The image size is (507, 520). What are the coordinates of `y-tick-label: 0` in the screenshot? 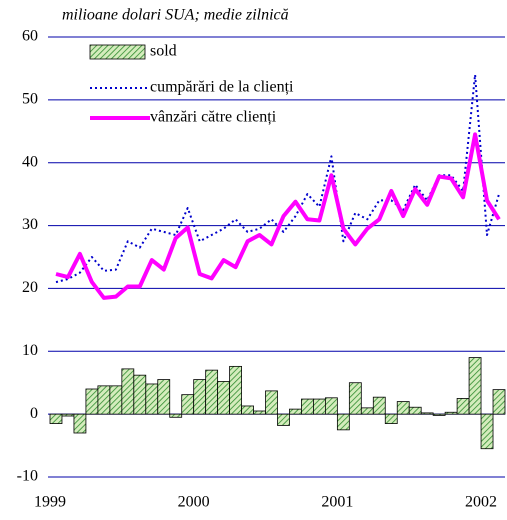 It's located at (34, 413).